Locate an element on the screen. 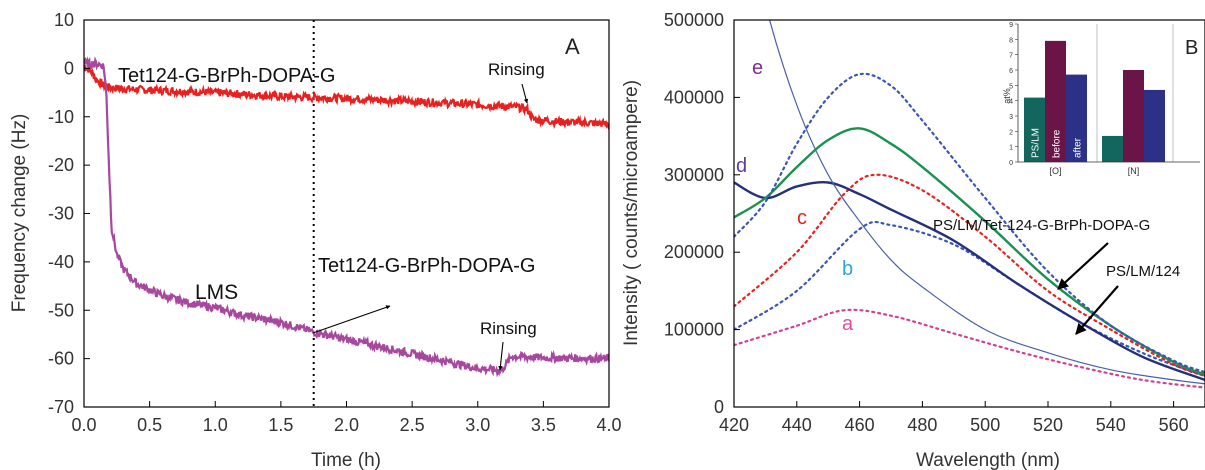  x-tick-label: 560 is located at coordinates (1174, 425).